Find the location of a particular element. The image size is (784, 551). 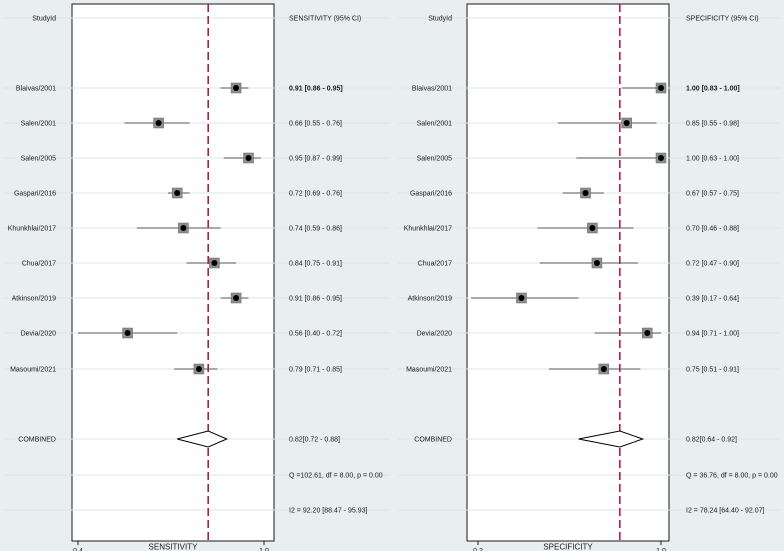

study-ci-text: 0.95 [0.87 - 0.99] is located at coordinates (315, 159).